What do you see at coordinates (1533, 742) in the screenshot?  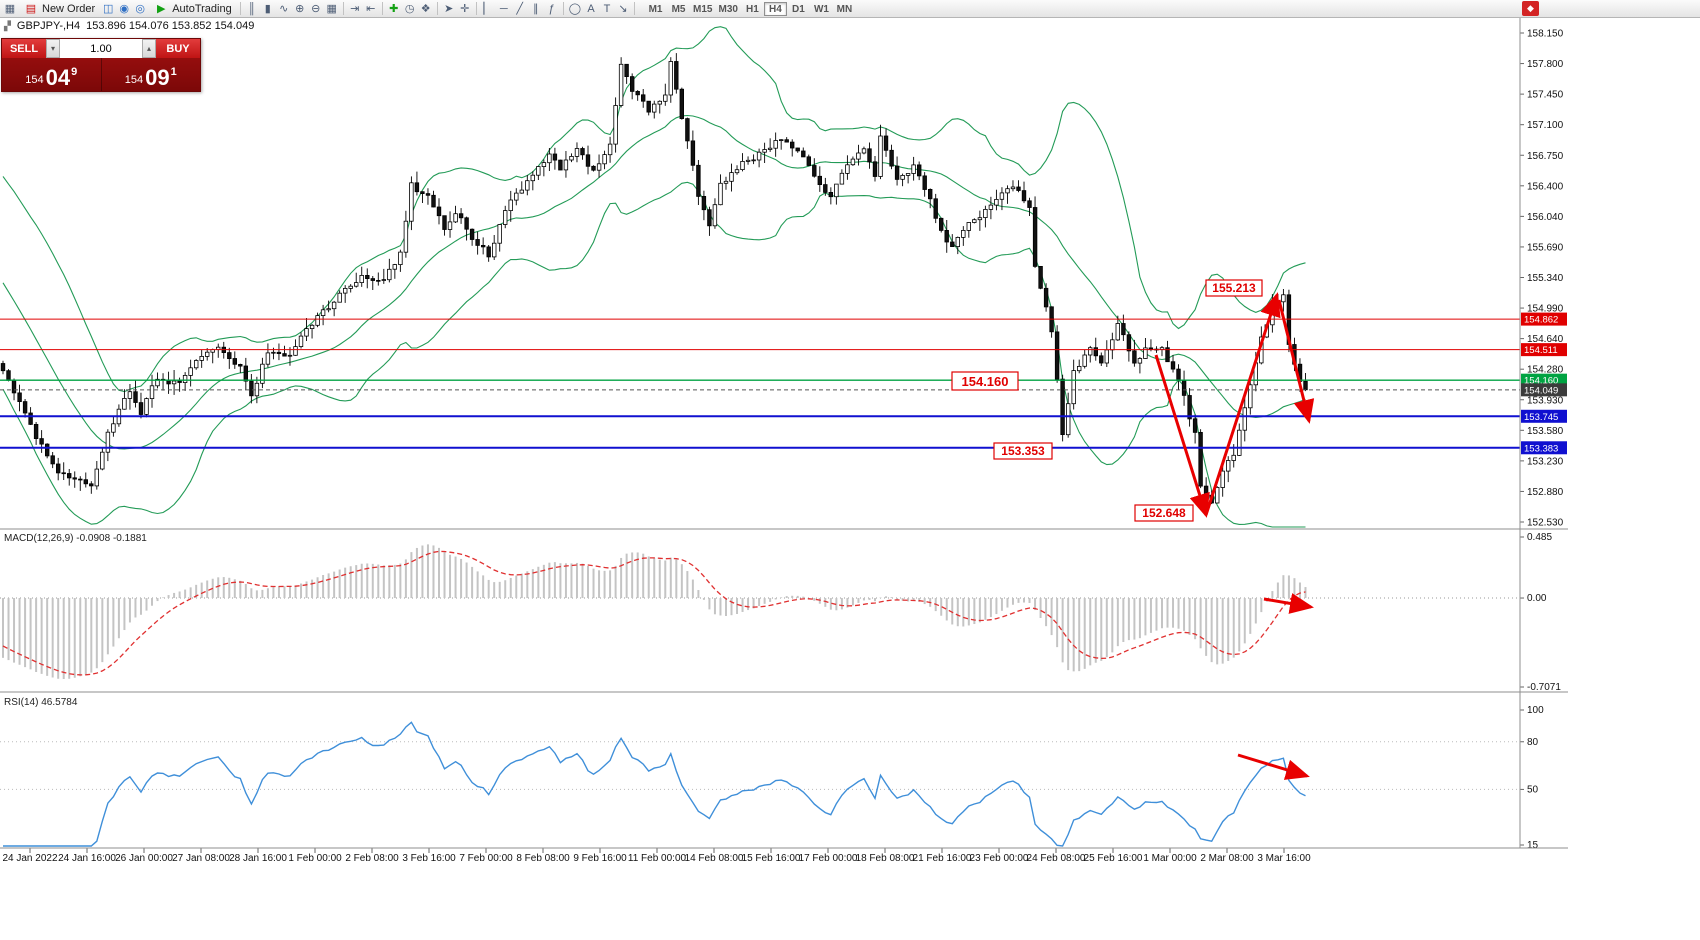 I see `svg-text: 80` at bounding box center [1533, 742].